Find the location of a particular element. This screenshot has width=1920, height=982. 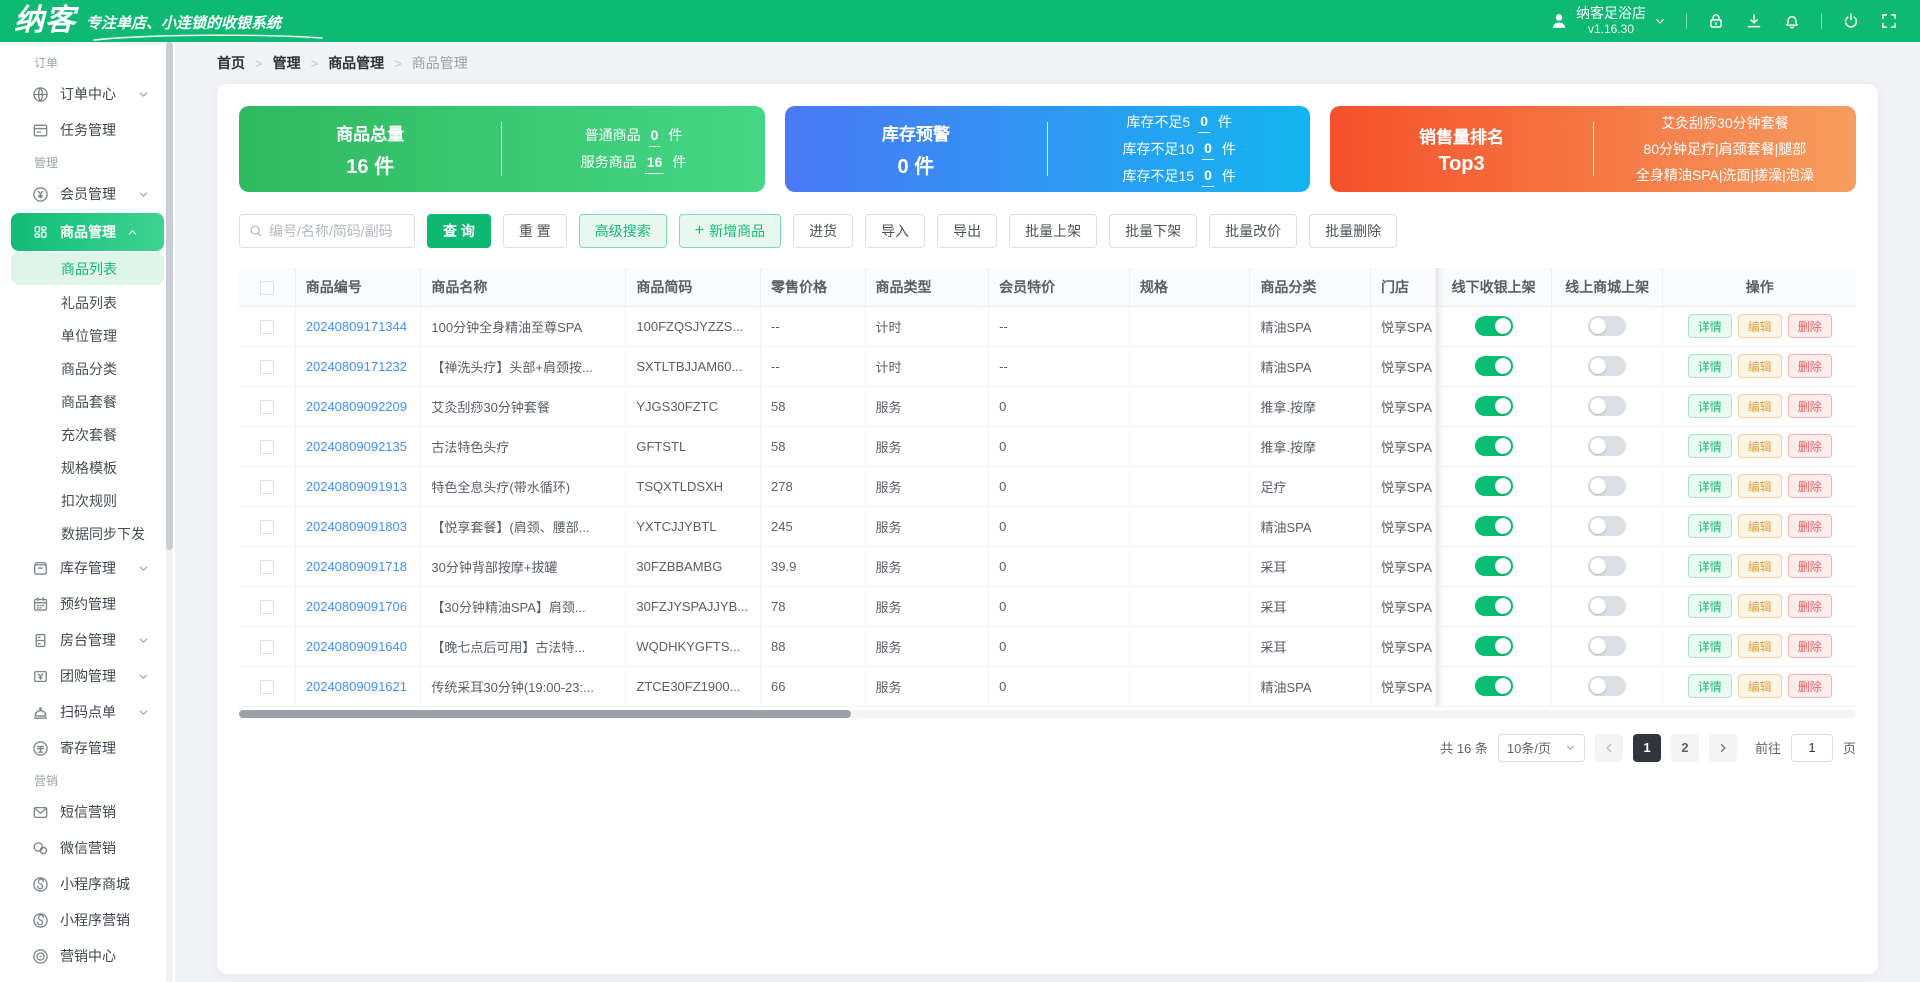

sidebar-subitem-扣次规则: 扣次规则 is located at coordinates (89, 500).